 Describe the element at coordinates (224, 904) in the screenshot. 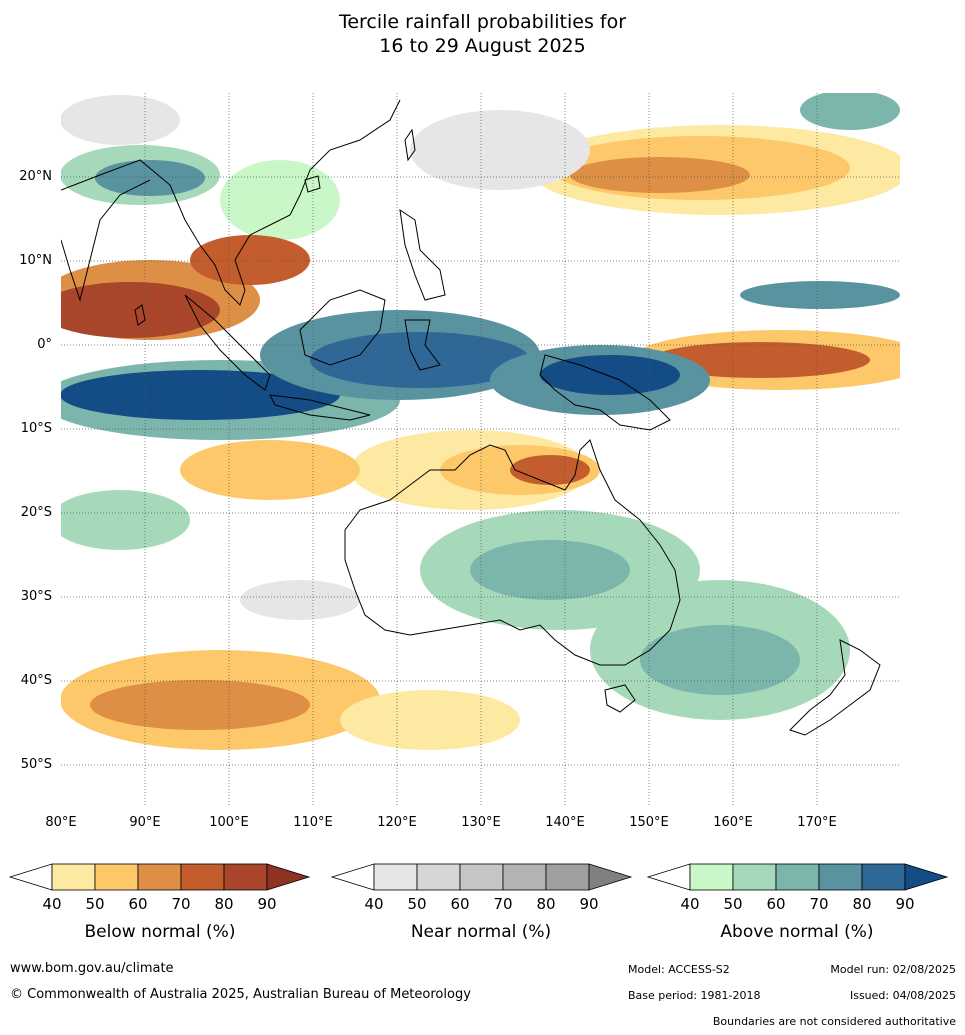

I see `legend-below-tick-80: 80` at that location.